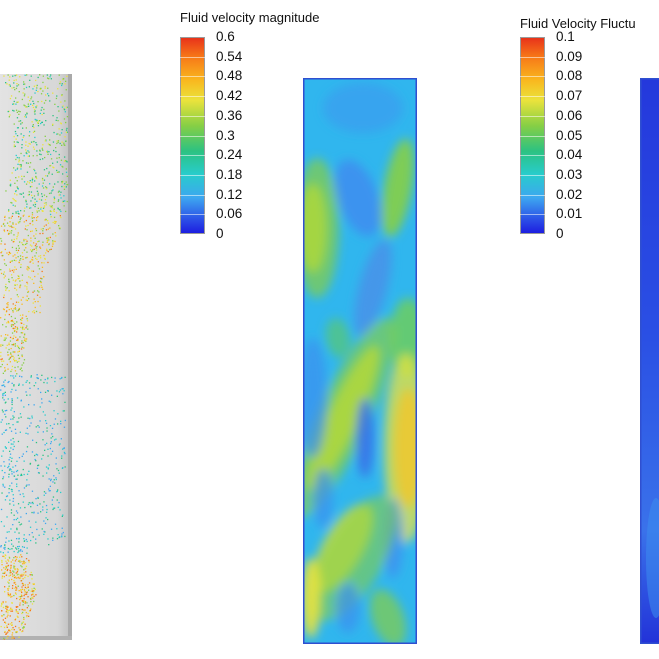 The image size is (659, 659). I want to click on tick-label: 0.03, so click(569, 174).